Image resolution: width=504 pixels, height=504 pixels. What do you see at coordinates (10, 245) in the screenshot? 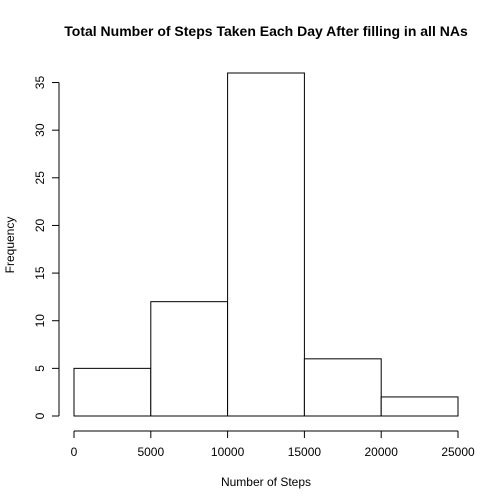
I see `y-axis-label: Frequency` at bounding box center [10, 245].